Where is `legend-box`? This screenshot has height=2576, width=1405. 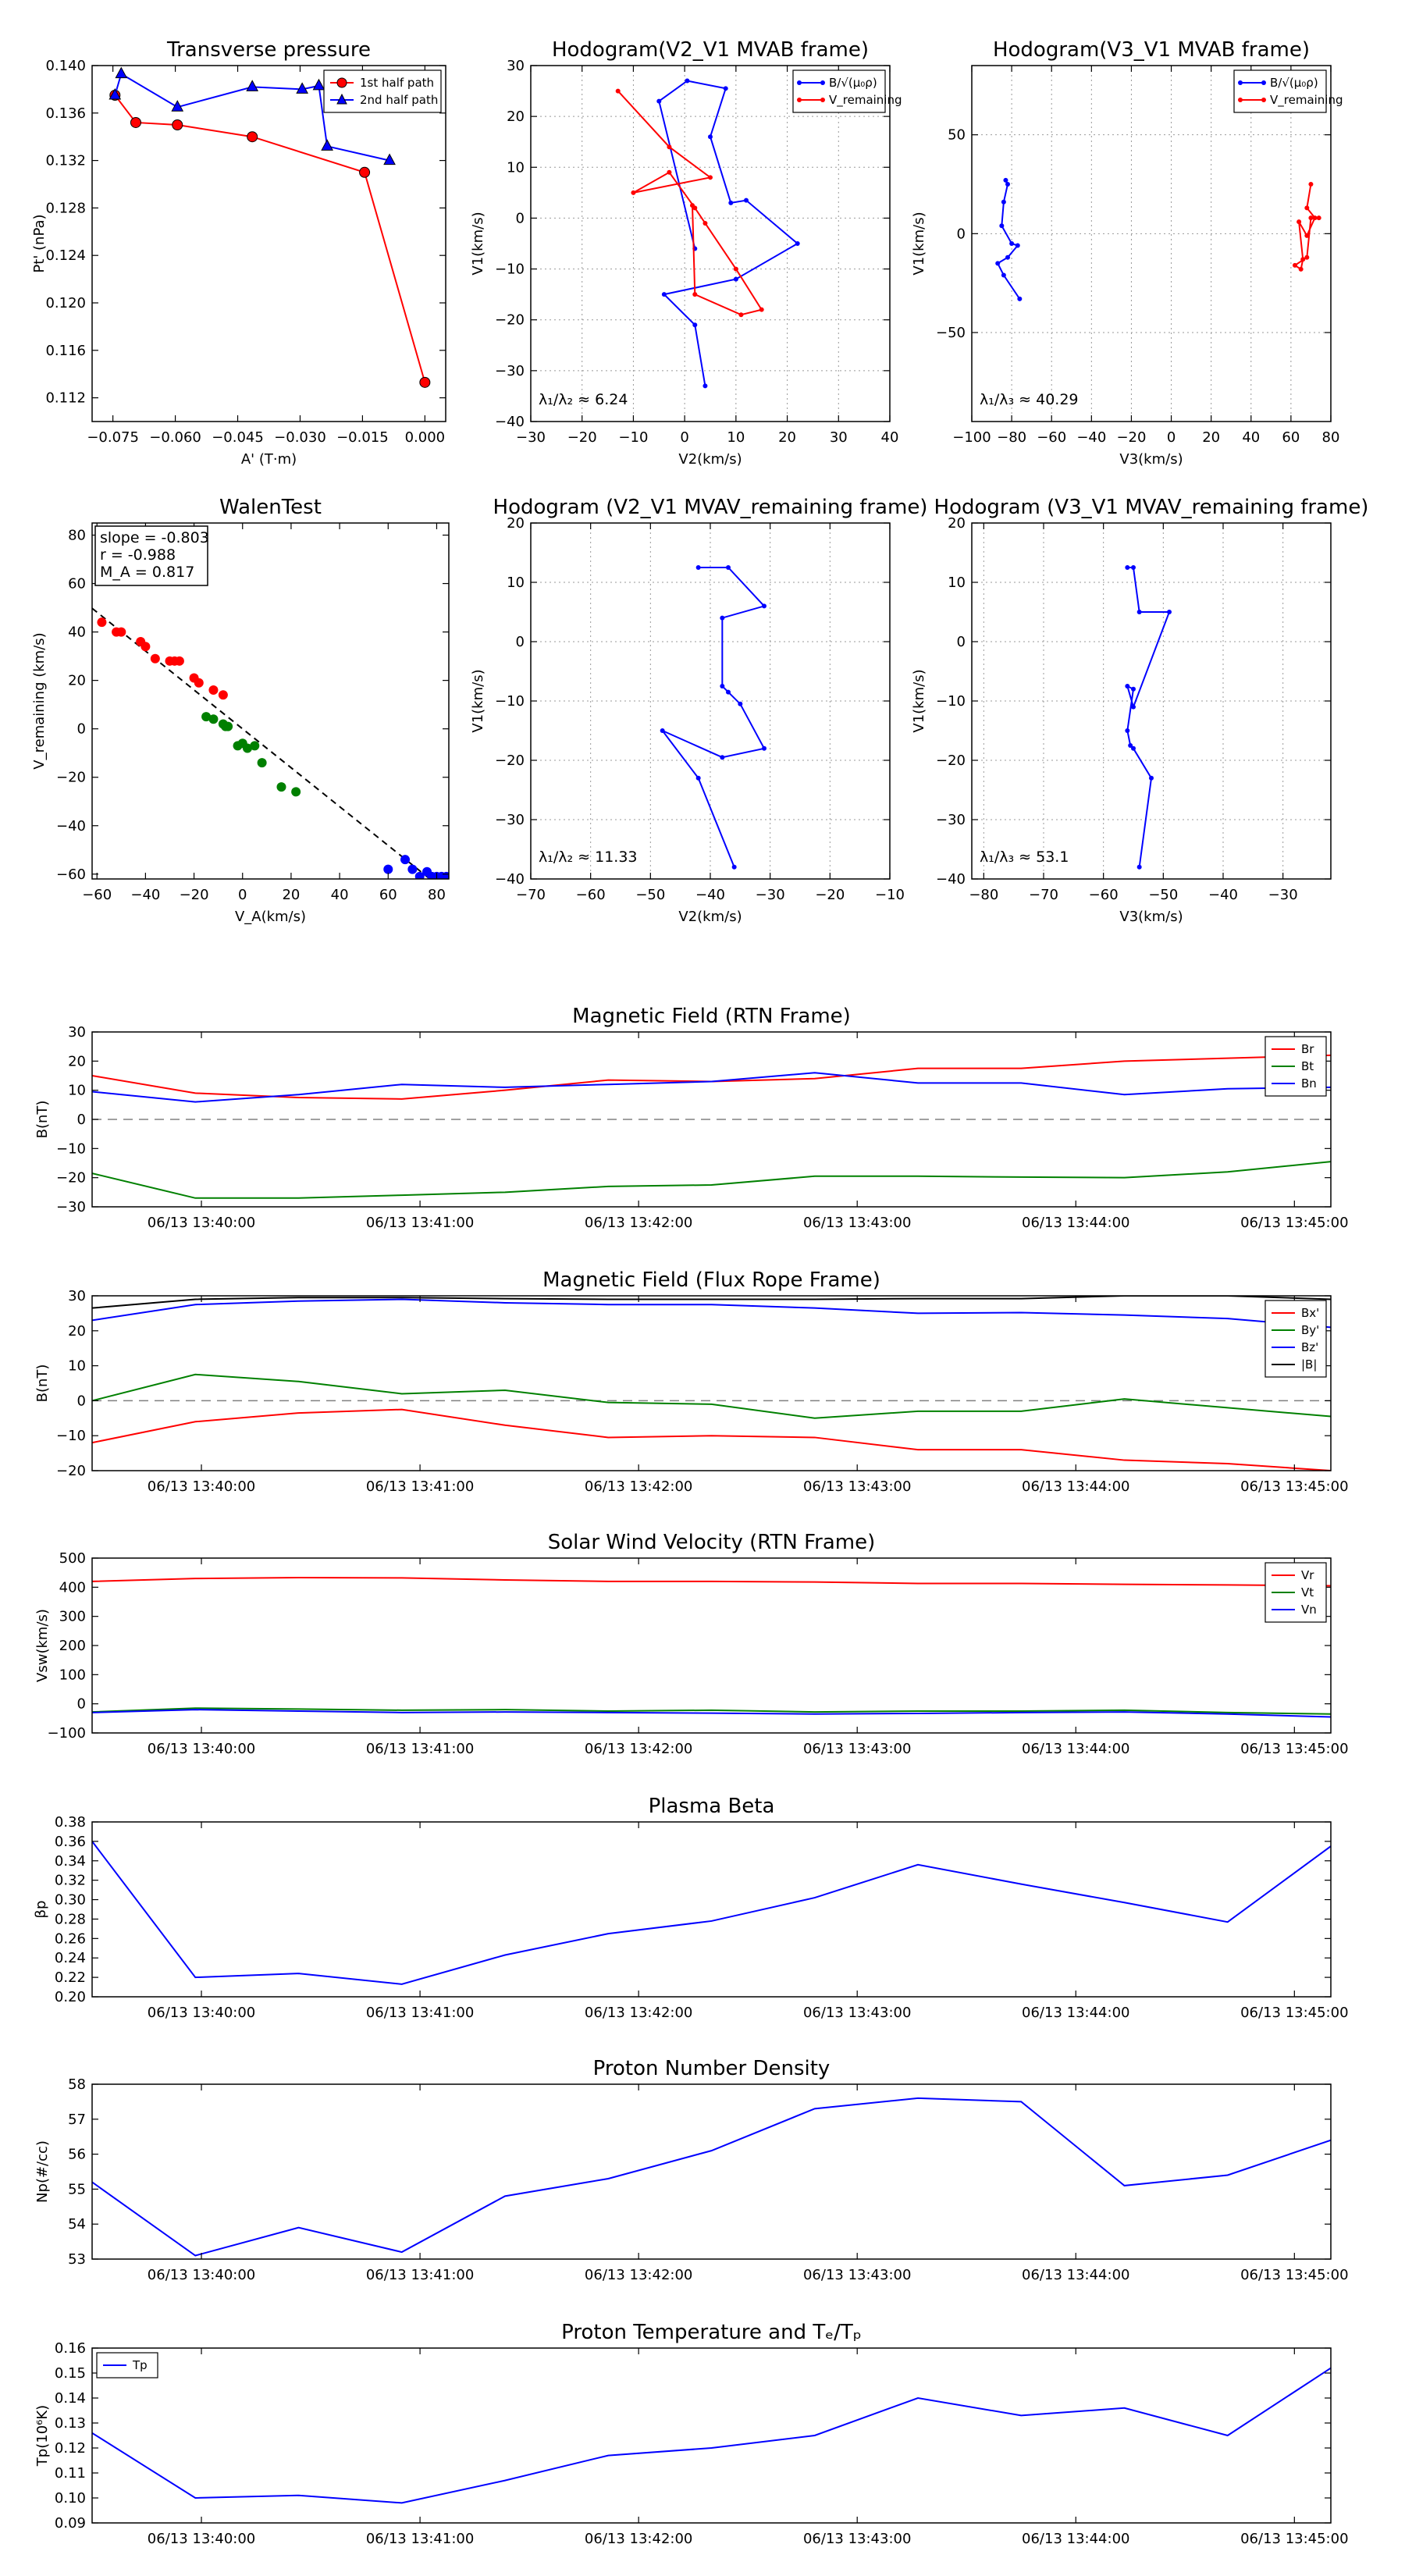 legend-box is located at coordinates (382, 91).